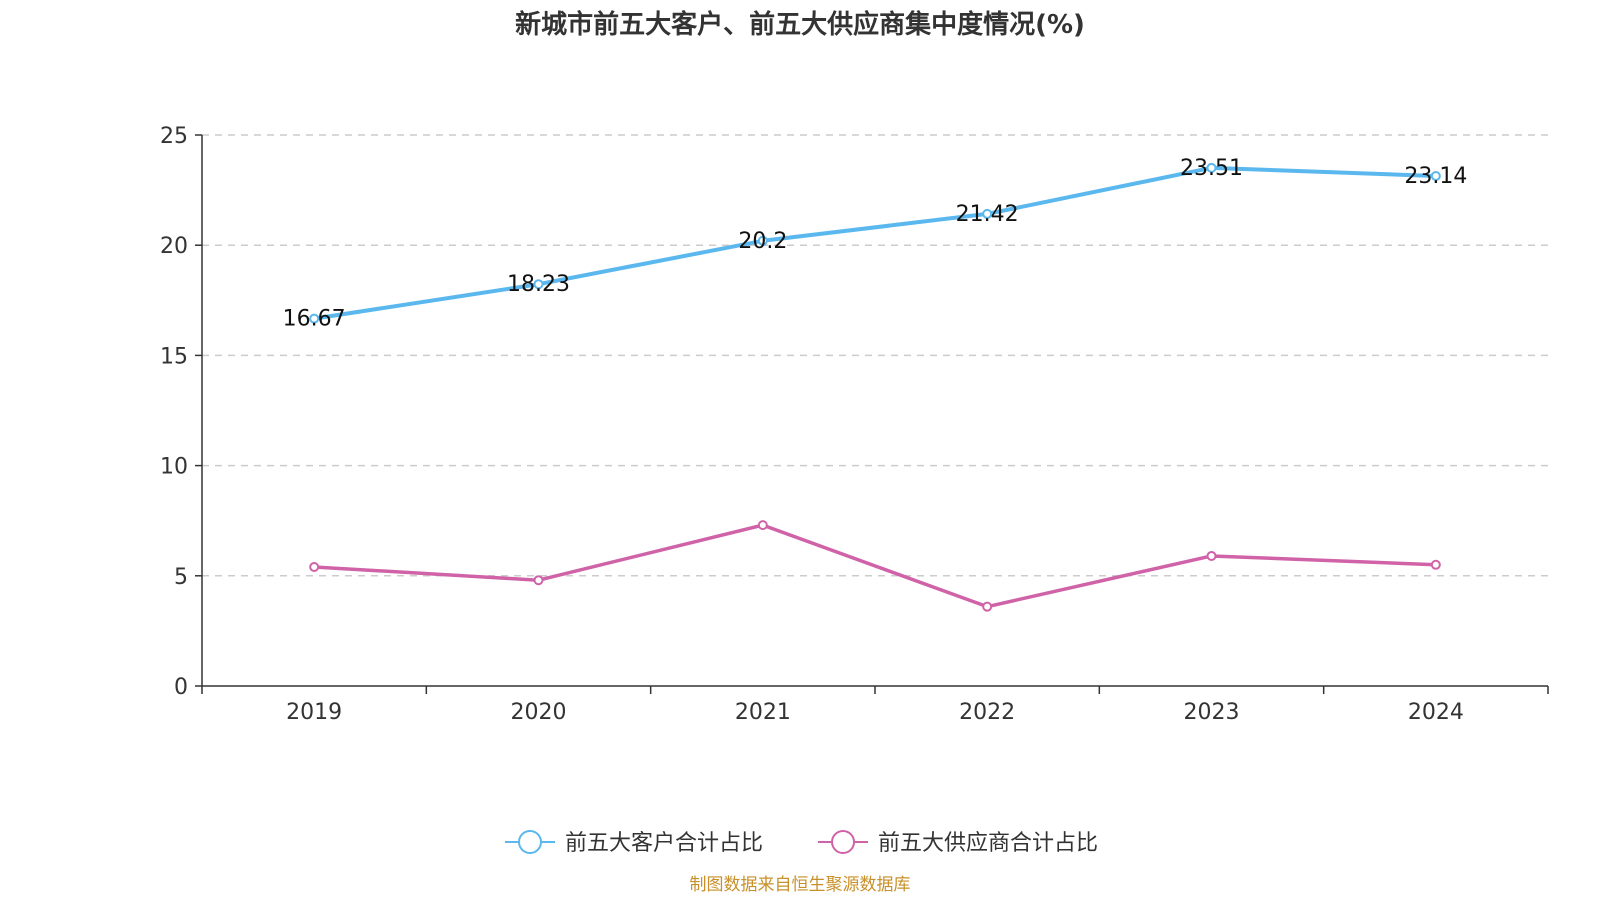 This screenshot has height=900, width=1600. What do you see at coordinates (174, 467) in the screenshot?
I see `y-tick-label: 10` at bounding box center [174, 467].